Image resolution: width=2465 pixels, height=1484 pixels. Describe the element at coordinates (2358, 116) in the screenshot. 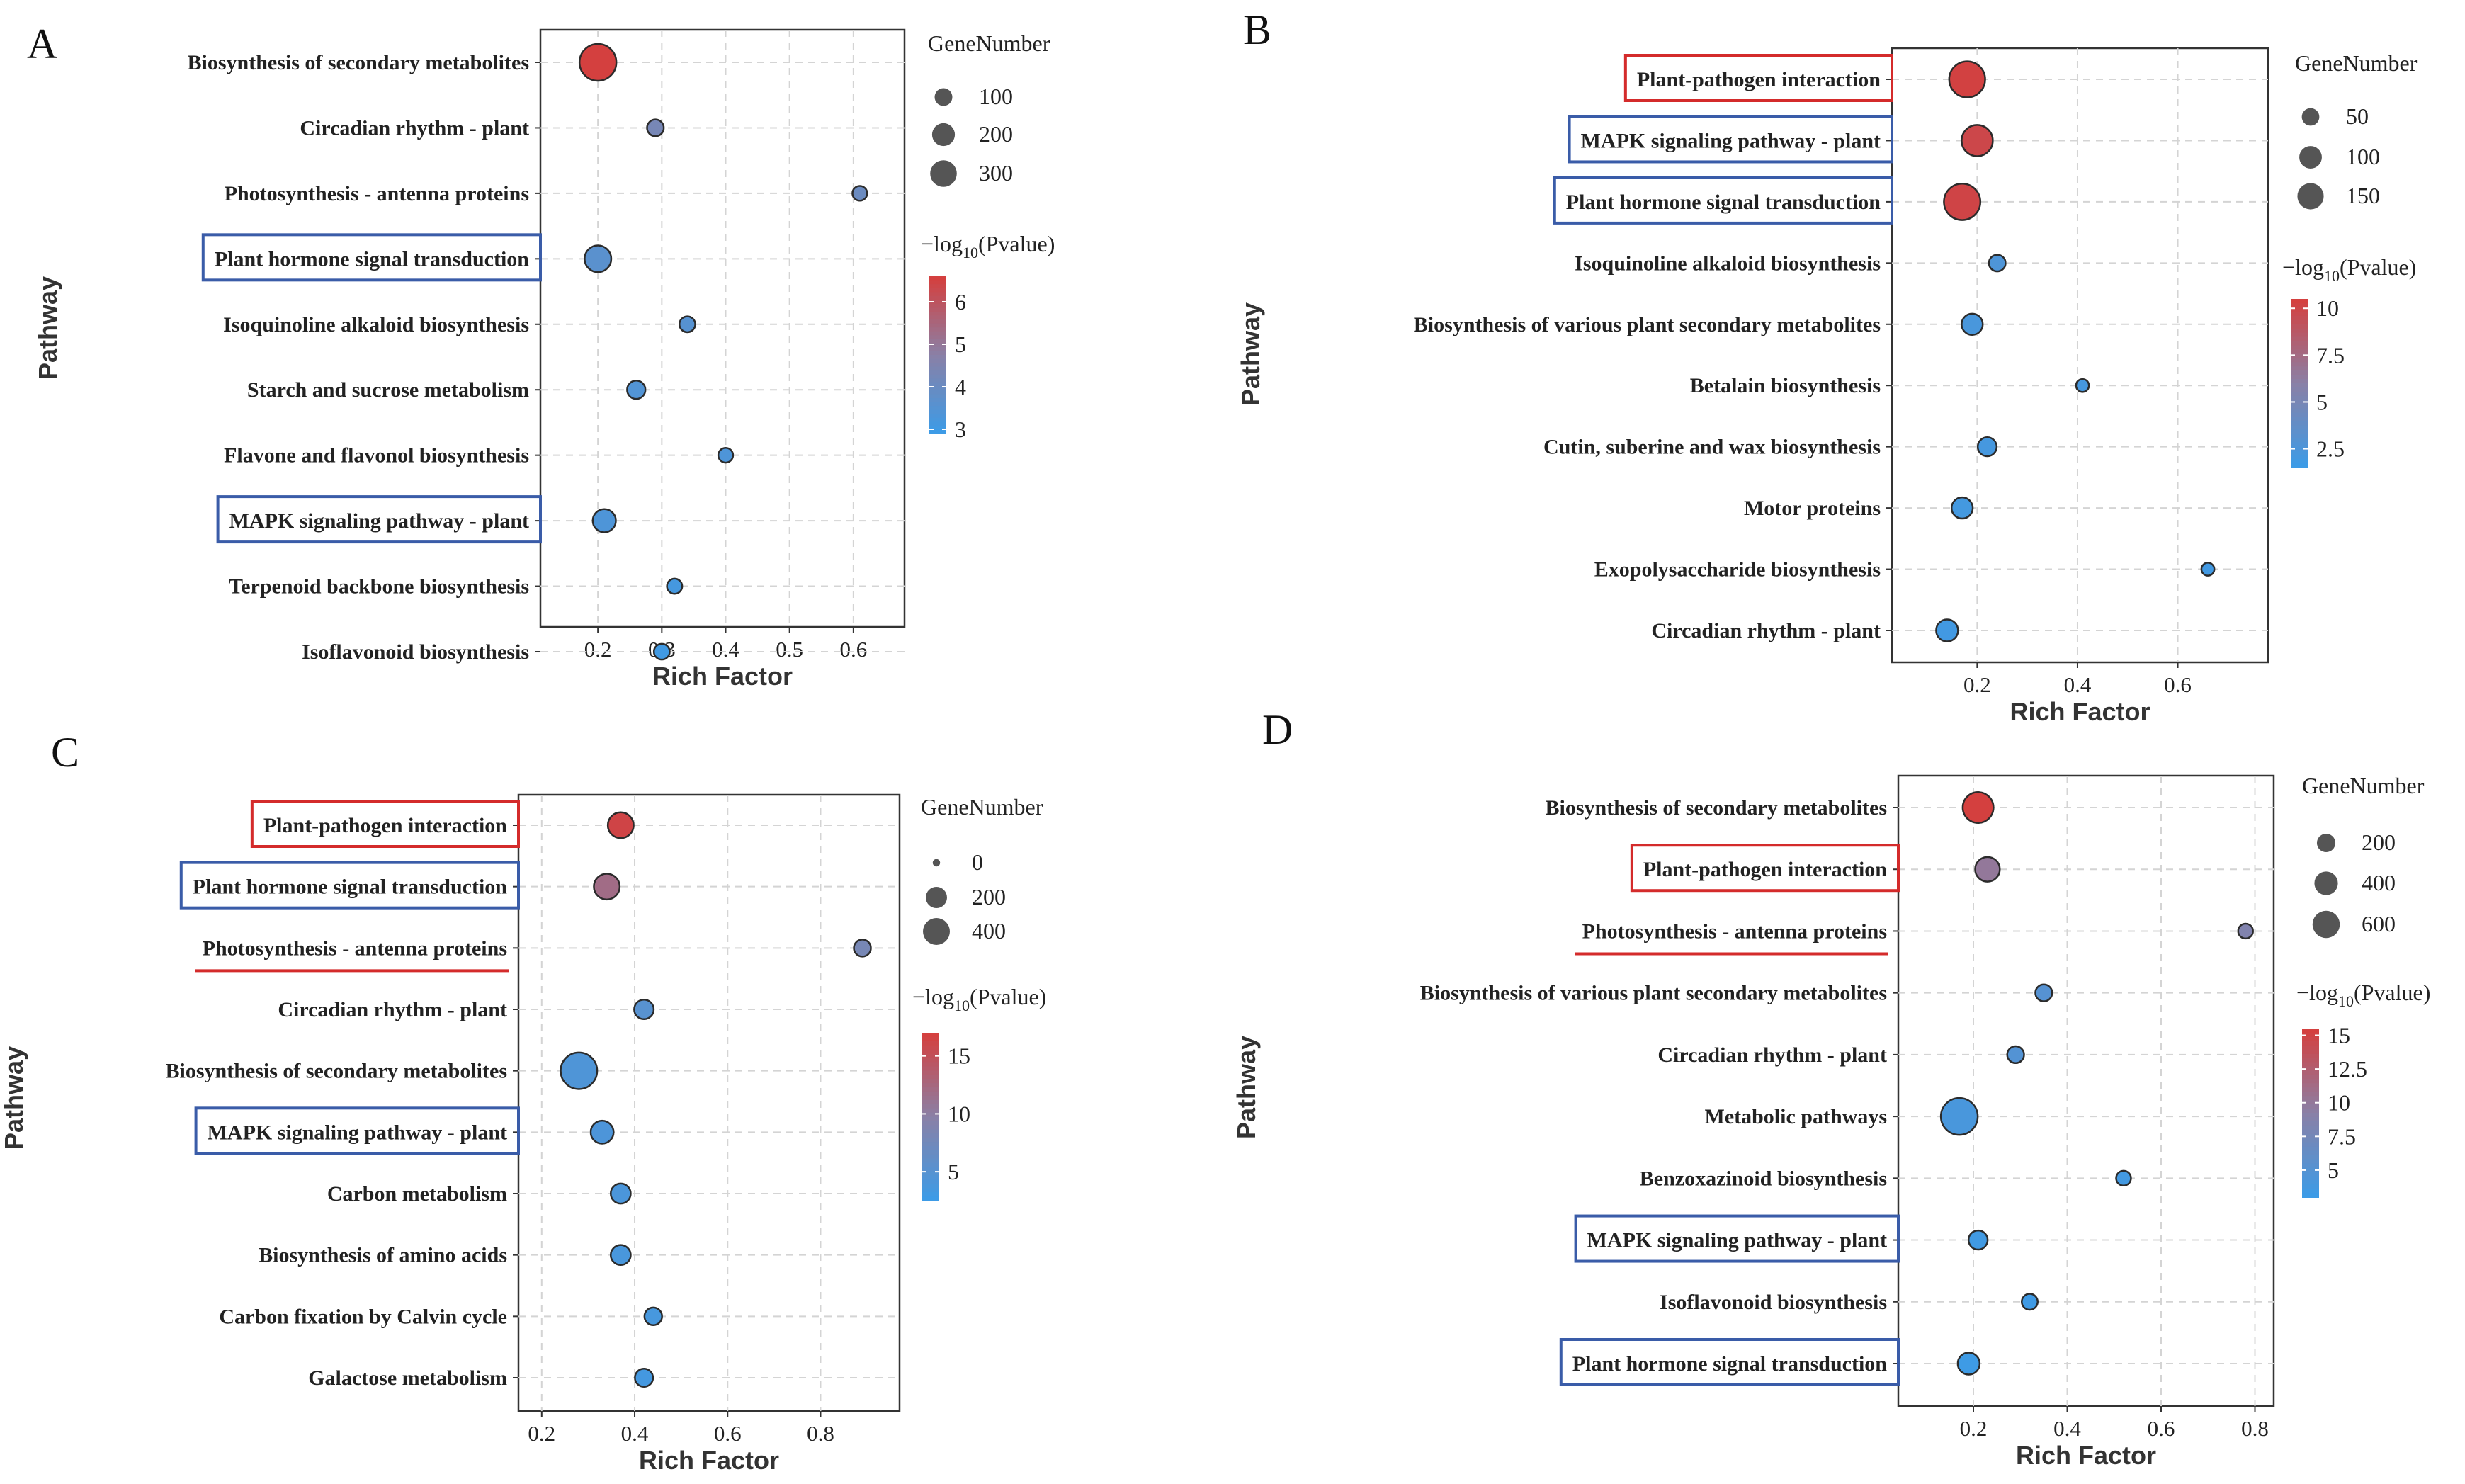

I see `size-legend-label: 50` at that location.